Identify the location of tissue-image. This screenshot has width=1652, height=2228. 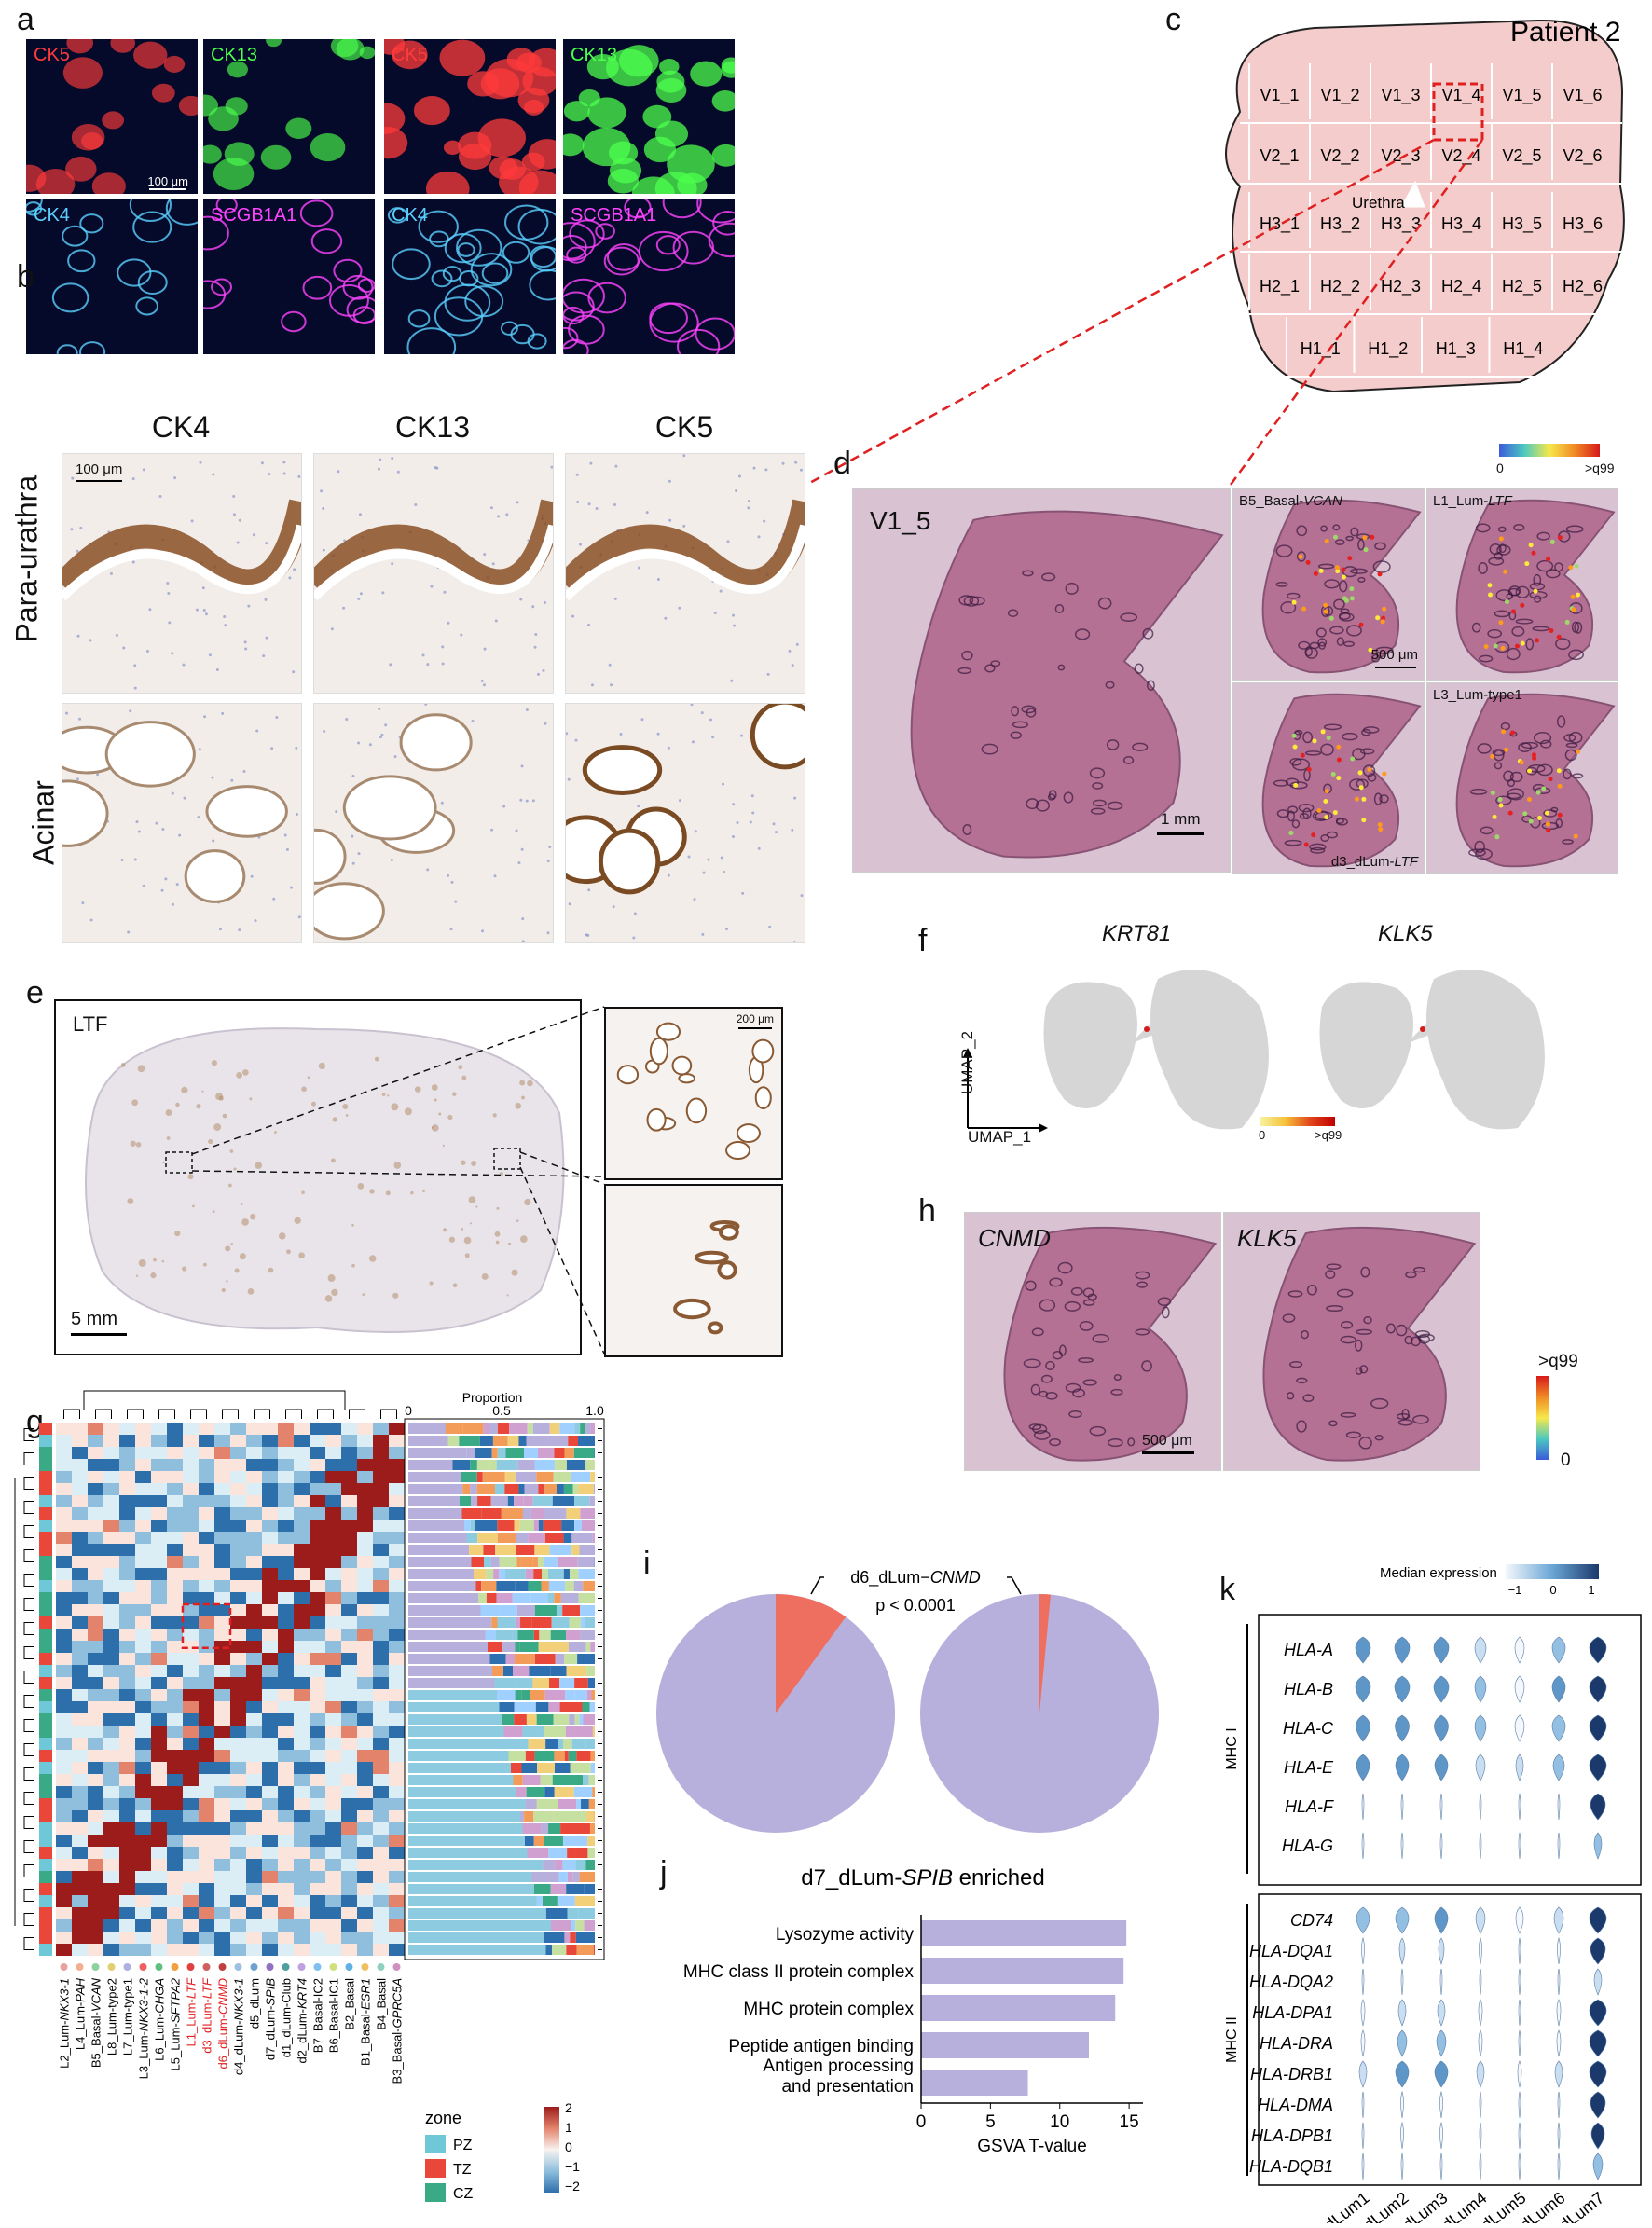
(1341, 780).